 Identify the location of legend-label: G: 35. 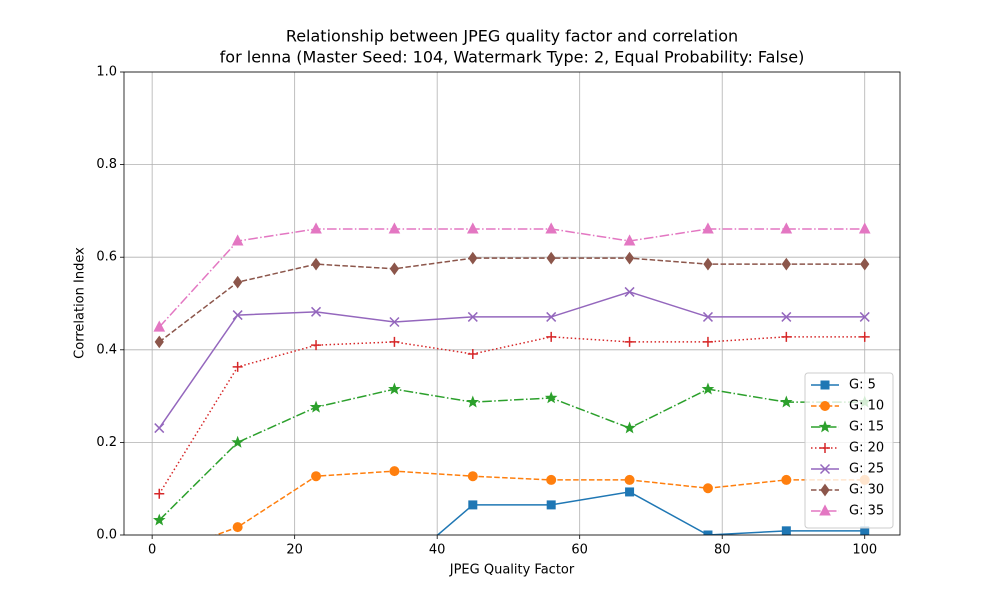
(866, 511).